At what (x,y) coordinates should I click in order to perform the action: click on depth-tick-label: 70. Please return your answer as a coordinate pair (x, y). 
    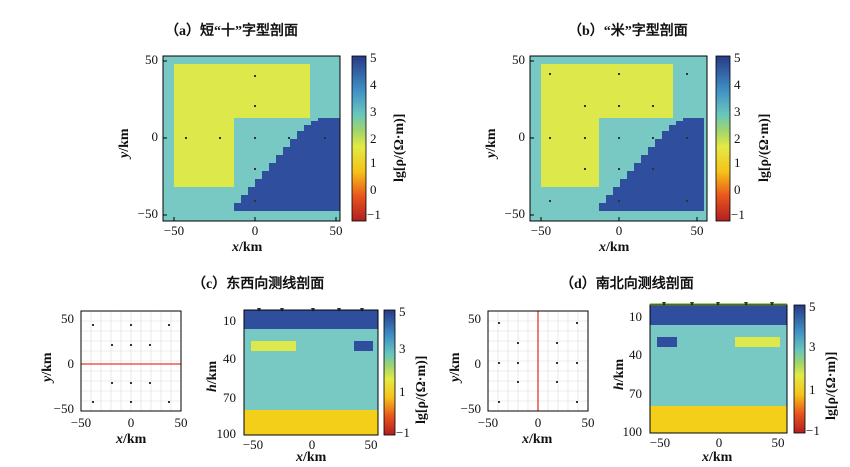
    Looking at the image, I should click on (229, 397).